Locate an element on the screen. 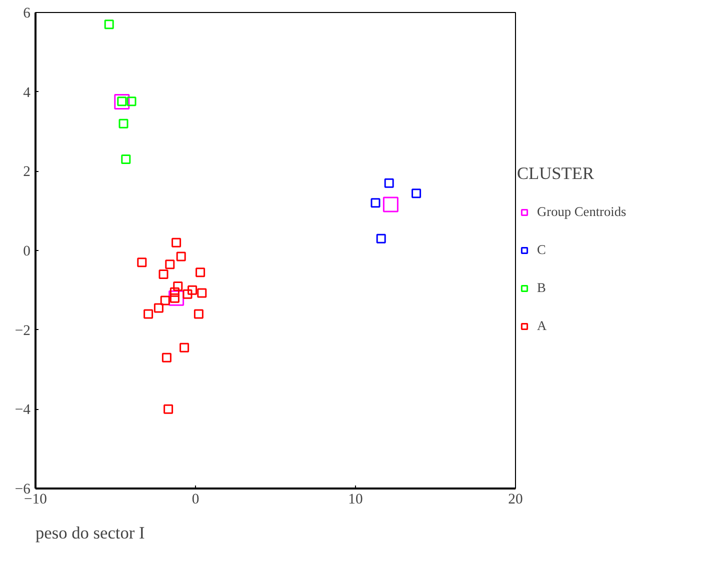 This screenshot has width=708, height=573. y-tick-label: −6 is located at coordinates (22, 490).